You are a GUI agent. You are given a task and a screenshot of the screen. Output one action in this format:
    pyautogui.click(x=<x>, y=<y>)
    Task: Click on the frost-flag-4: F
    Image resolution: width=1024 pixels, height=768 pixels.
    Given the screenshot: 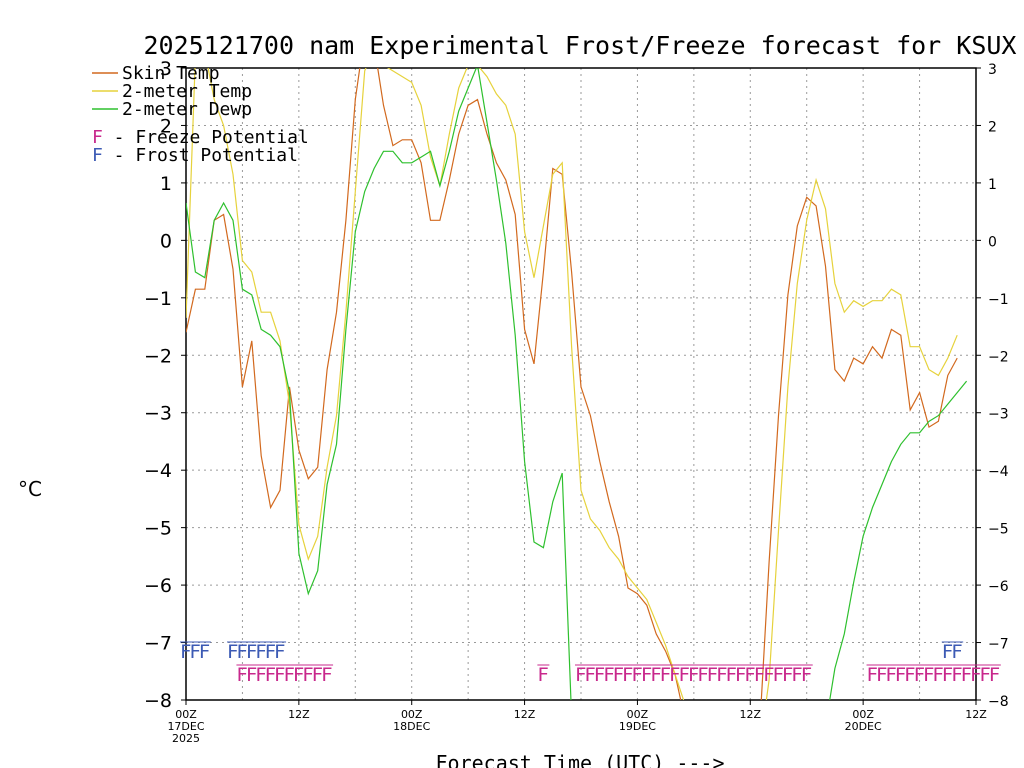 What is the action you would take?
    pyautogui.click(x=241, y=652)
    